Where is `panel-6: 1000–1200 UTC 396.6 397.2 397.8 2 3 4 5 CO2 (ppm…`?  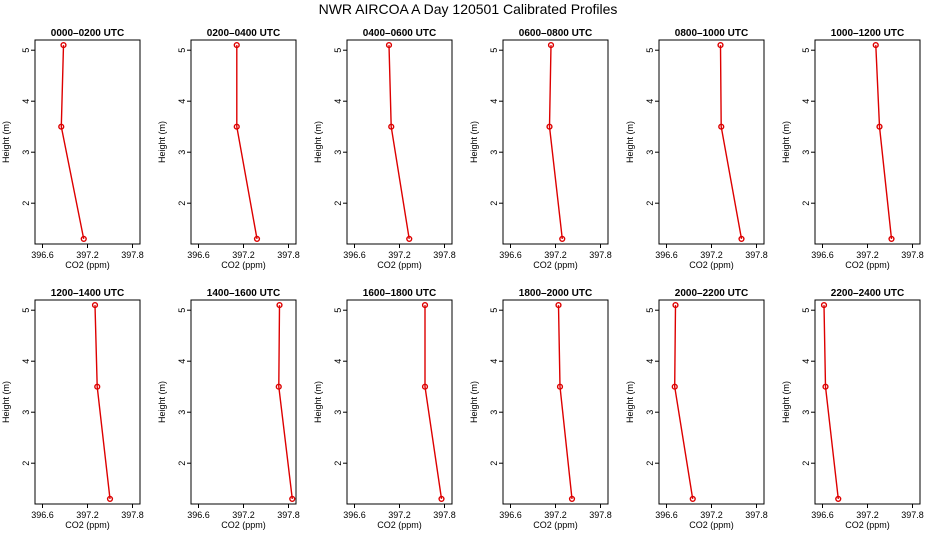
panel-6: 1000–1200 UTC 396.6 397.2 397.8 2 3 4 5 CO2 (ppm… is located at coordinates (852, 149).